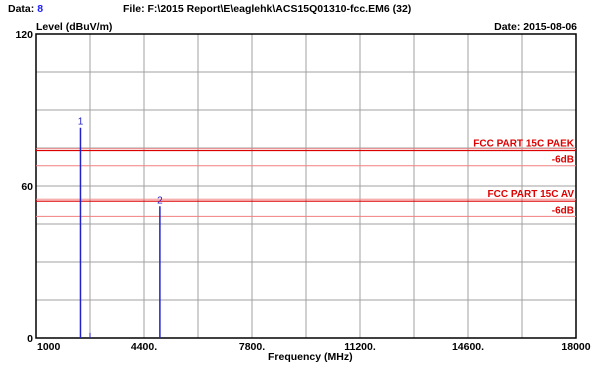 Image resolution: width=596 pixels, height=368 pixels. Describe the element at coordinates (81, 122) in the screenshot. I see `marker-label: 1` at that location.